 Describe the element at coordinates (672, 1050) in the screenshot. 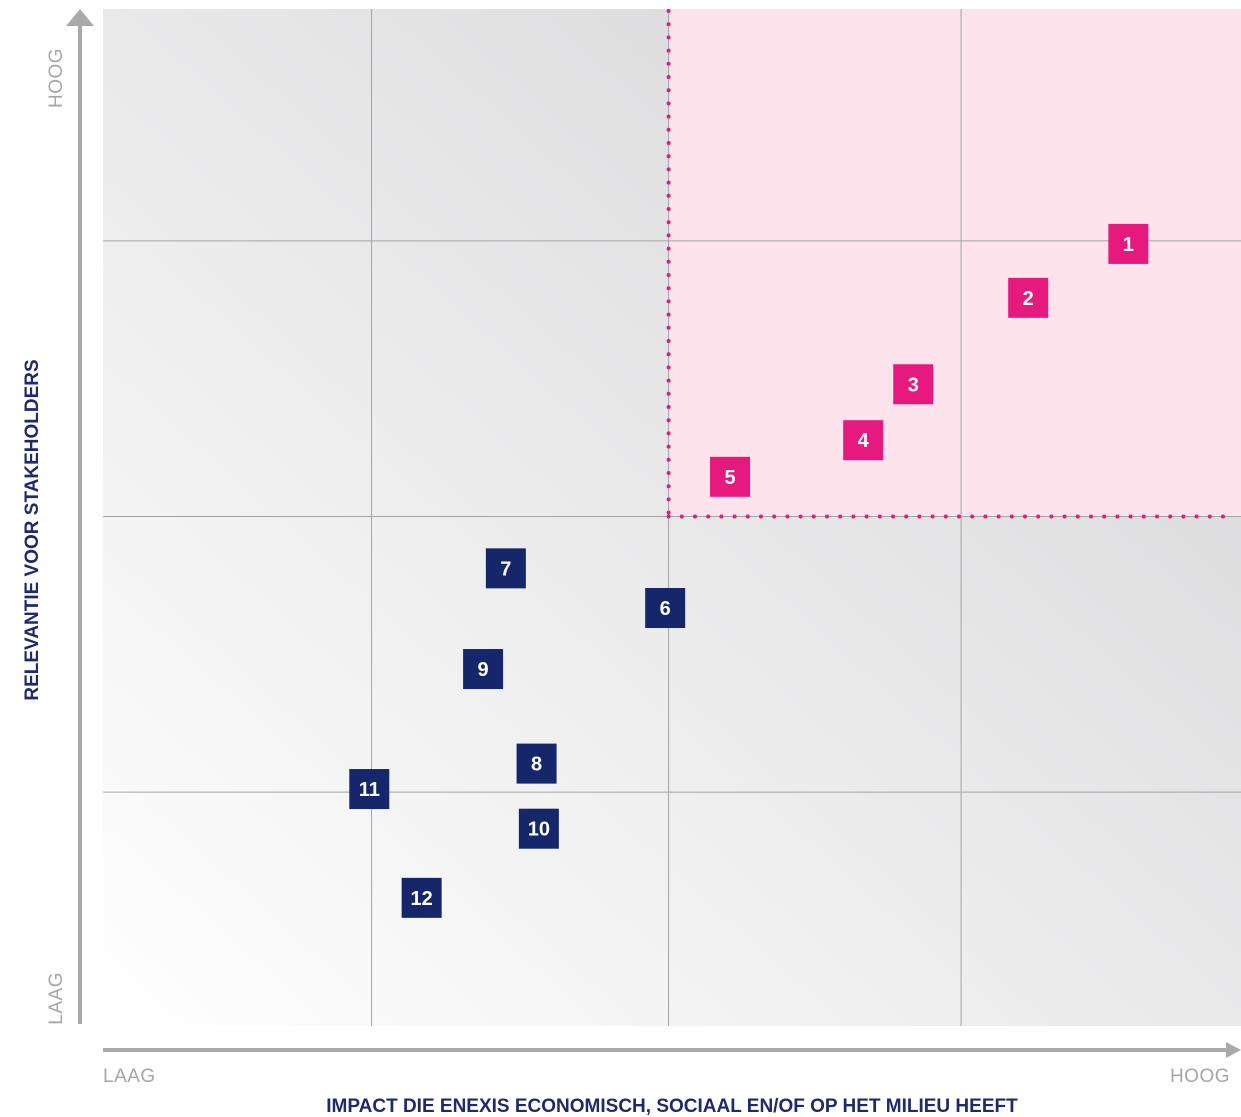

I see `x-axis` at that location.